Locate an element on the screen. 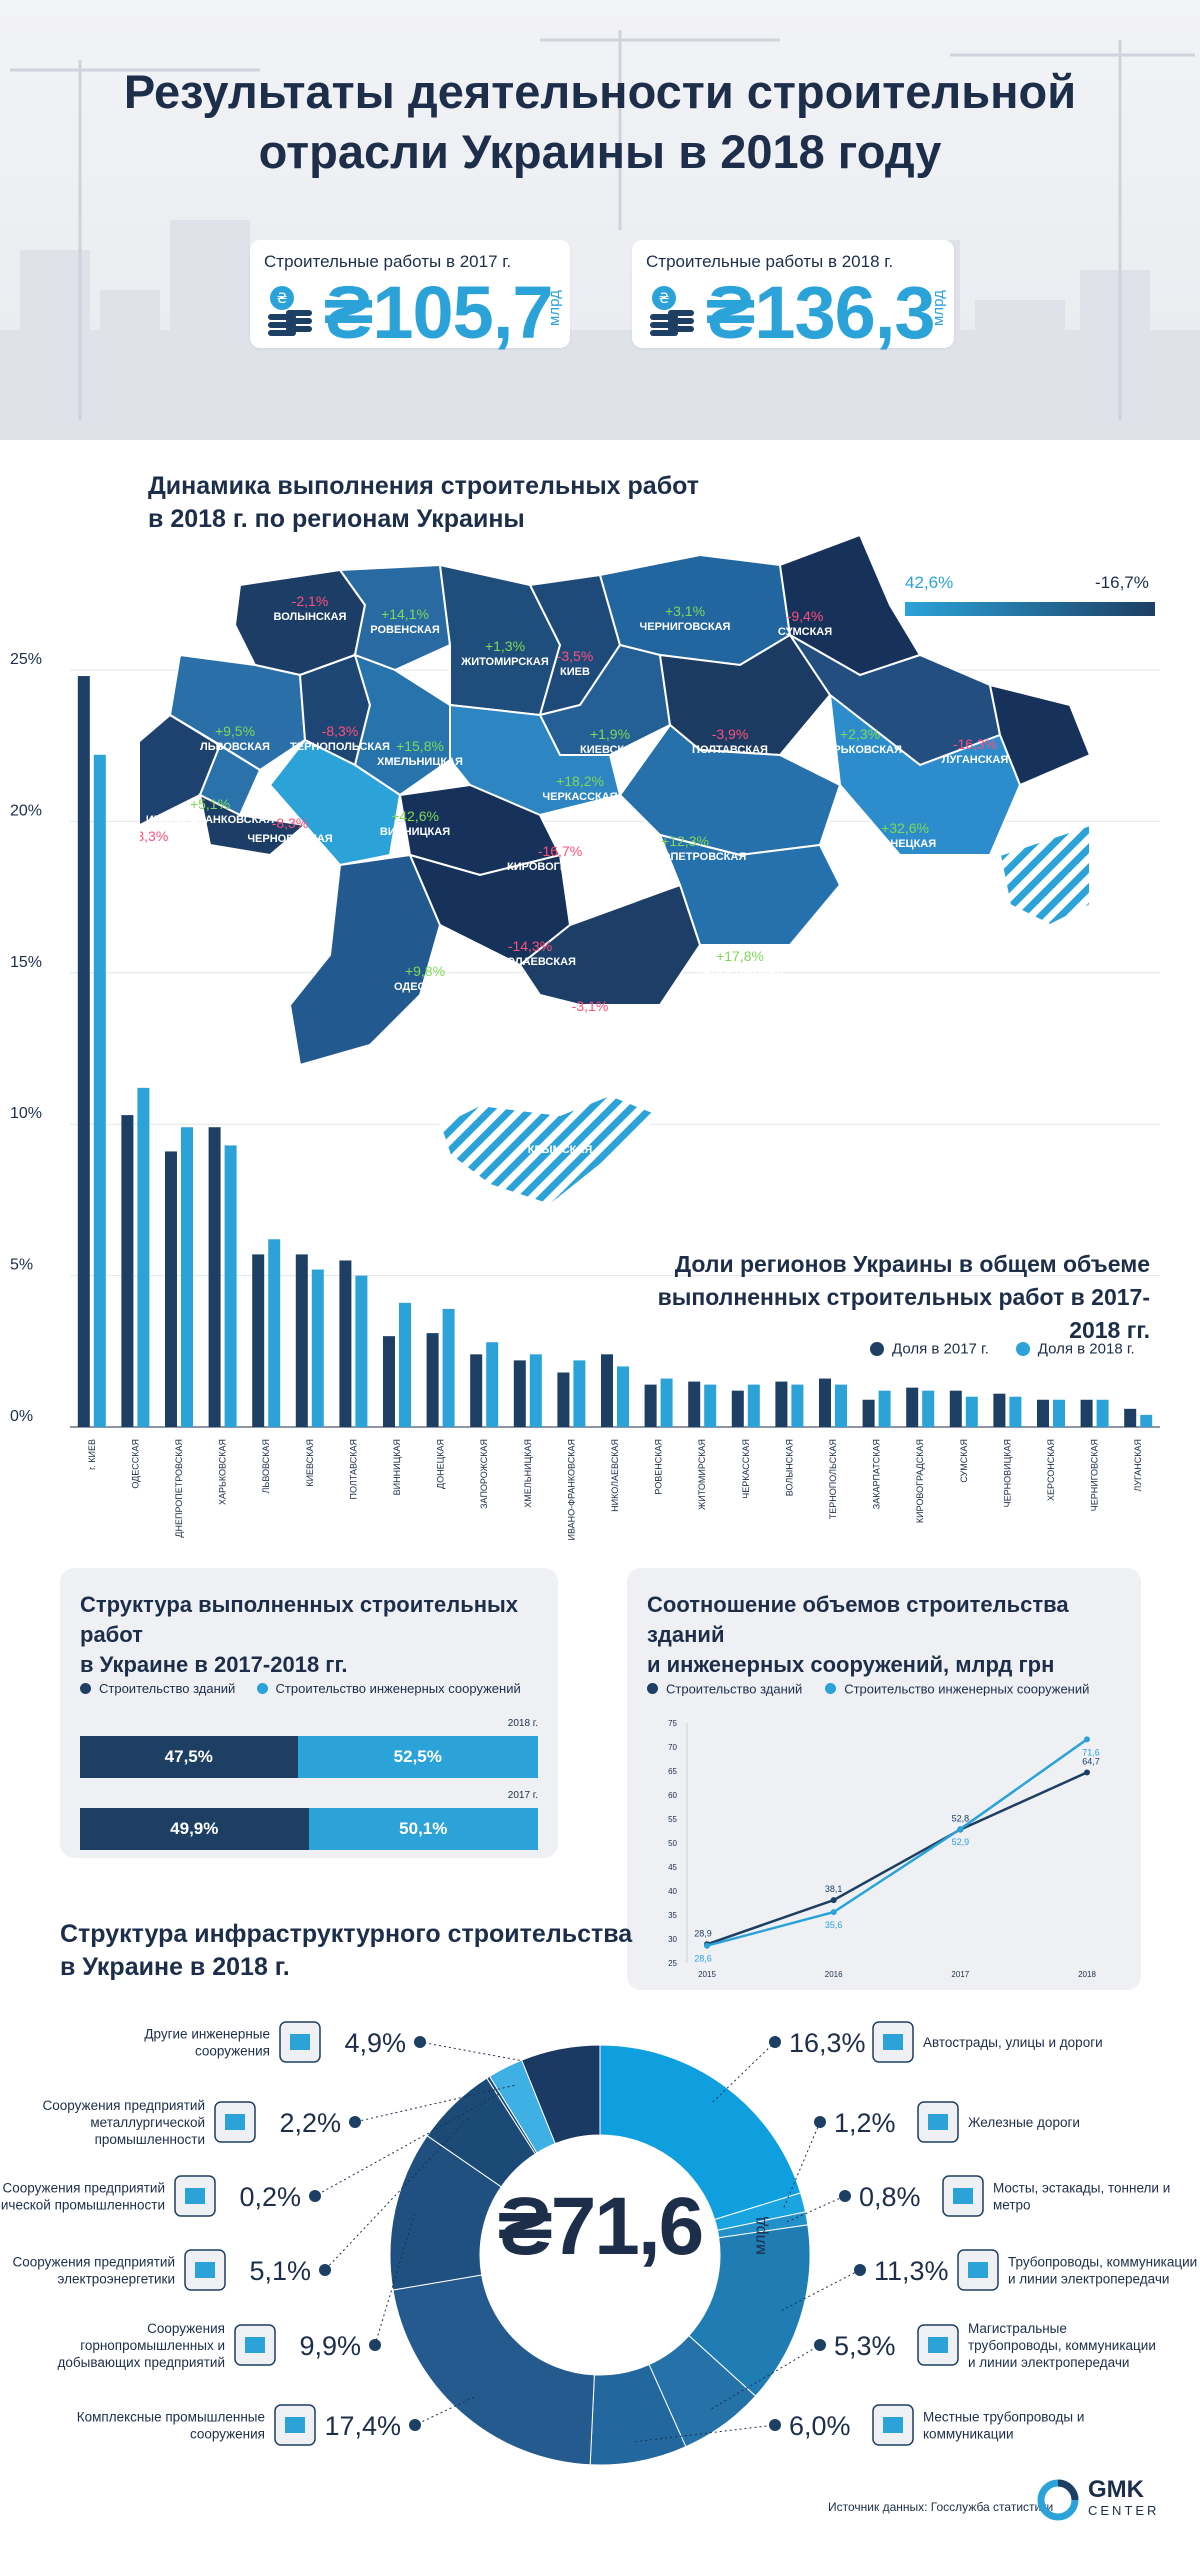 The width and height of the screenshot is (1200, 2550). donut-category-label: Магистральные is located at coordinates (1017, 2328).